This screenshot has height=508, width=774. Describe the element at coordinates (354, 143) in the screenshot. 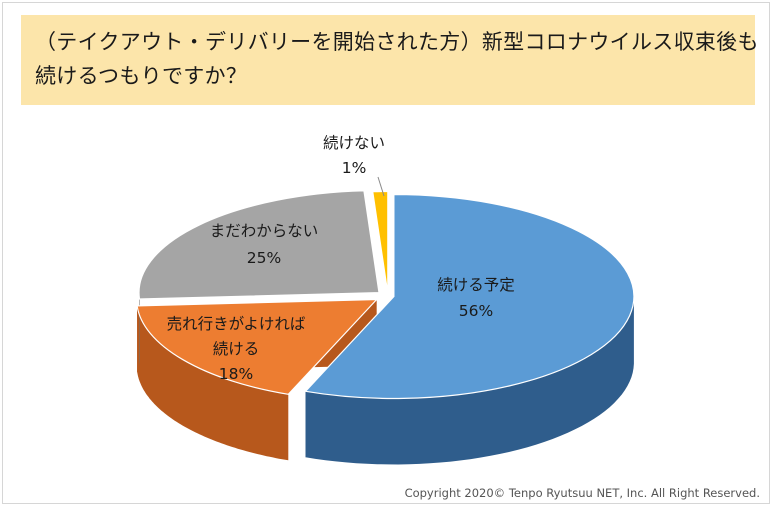

I see `slice-label: 続けない` at that location.